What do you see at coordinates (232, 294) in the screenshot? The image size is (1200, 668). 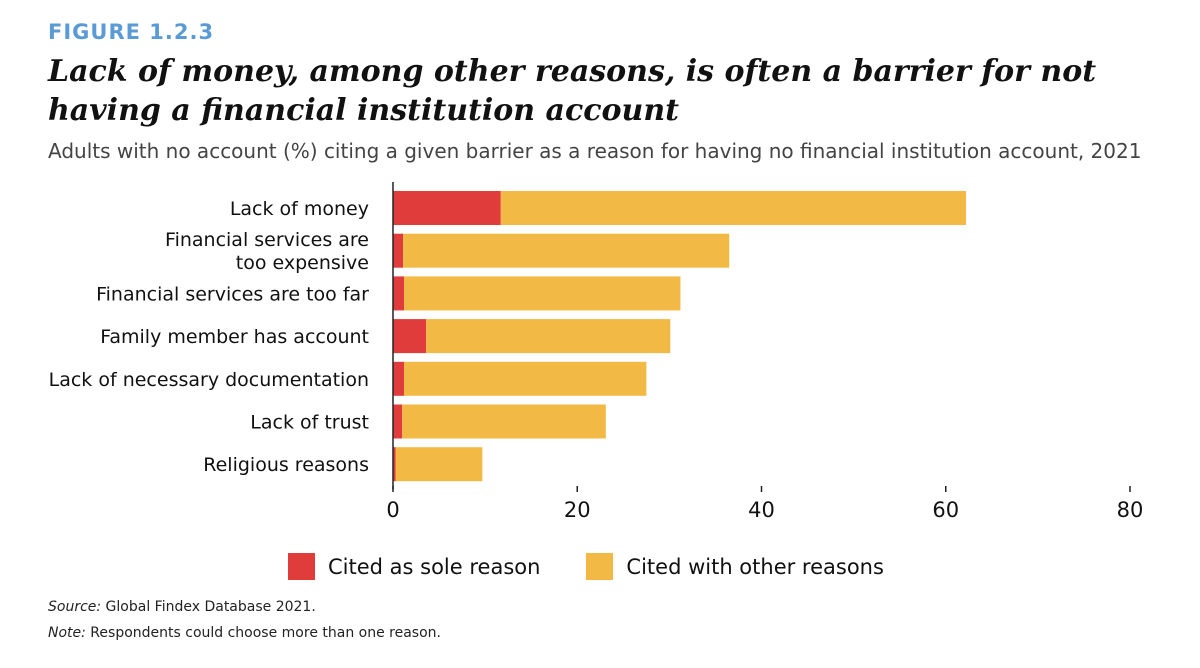 I see `category-label-financial-services-are-too-far: Financial services are too far` at bounding box center [232, 294].